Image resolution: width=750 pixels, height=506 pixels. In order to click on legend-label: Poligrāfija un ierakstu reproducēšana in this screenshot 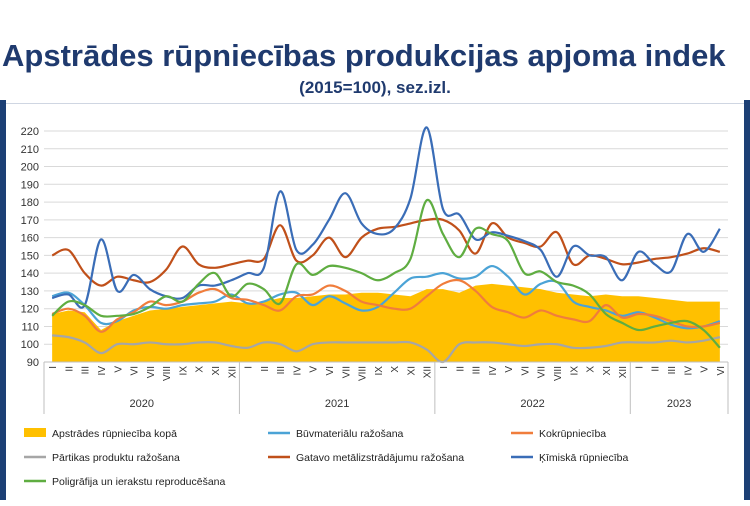, I will do `click(139, 482)`.